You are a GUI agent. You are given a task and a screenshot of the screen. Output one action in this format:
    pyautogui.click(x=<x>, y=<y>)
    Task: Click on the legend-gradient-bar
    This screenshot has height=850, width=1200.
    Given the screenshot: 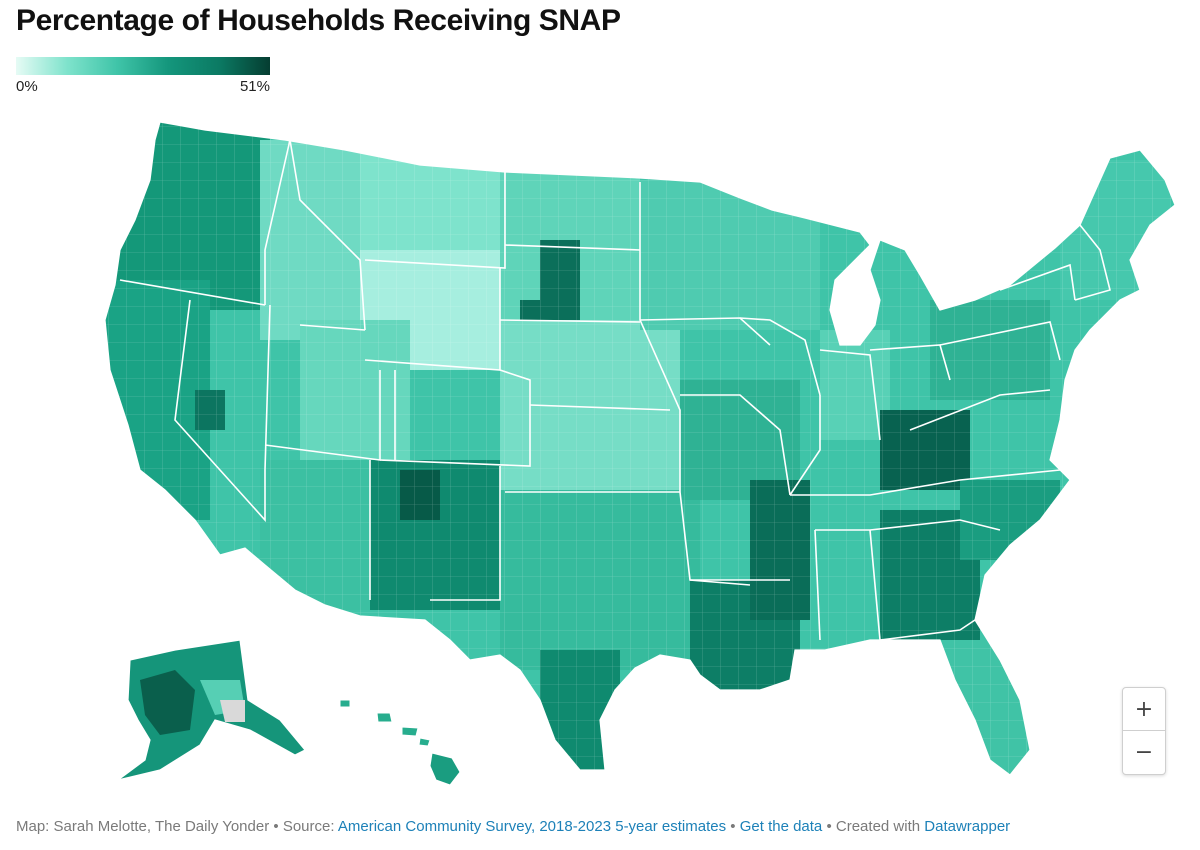 What is the action you would take?
    pyautogui.click(x=143, y=66)
    